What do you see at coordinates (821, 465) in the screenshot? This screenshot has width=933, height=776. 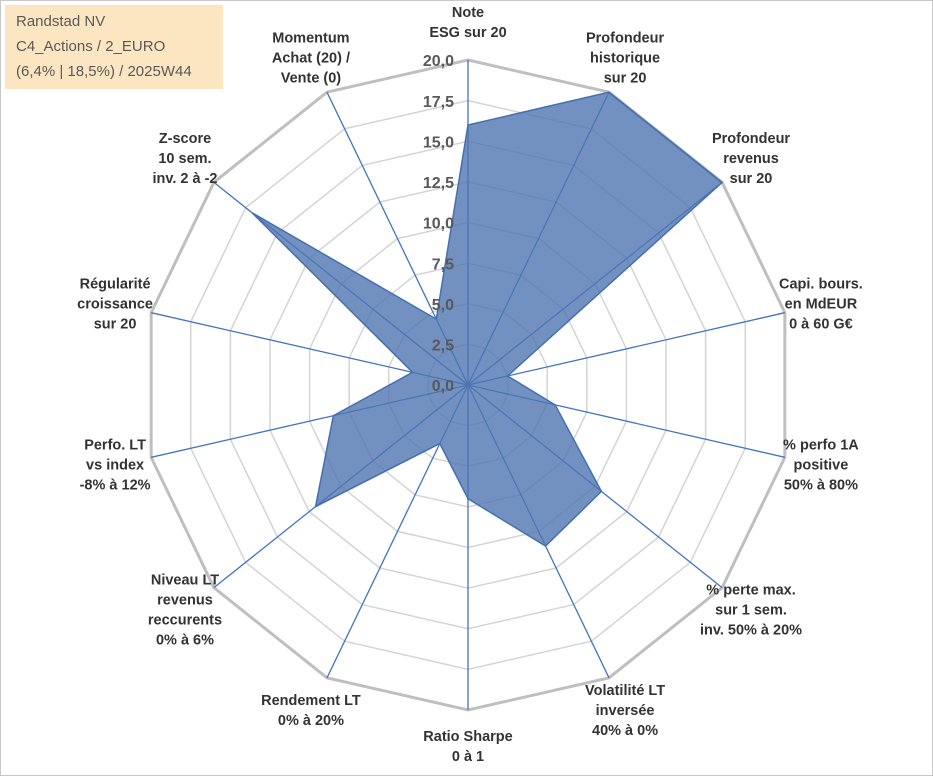 I see `category-label: positive` at bounding box center [821, 465].